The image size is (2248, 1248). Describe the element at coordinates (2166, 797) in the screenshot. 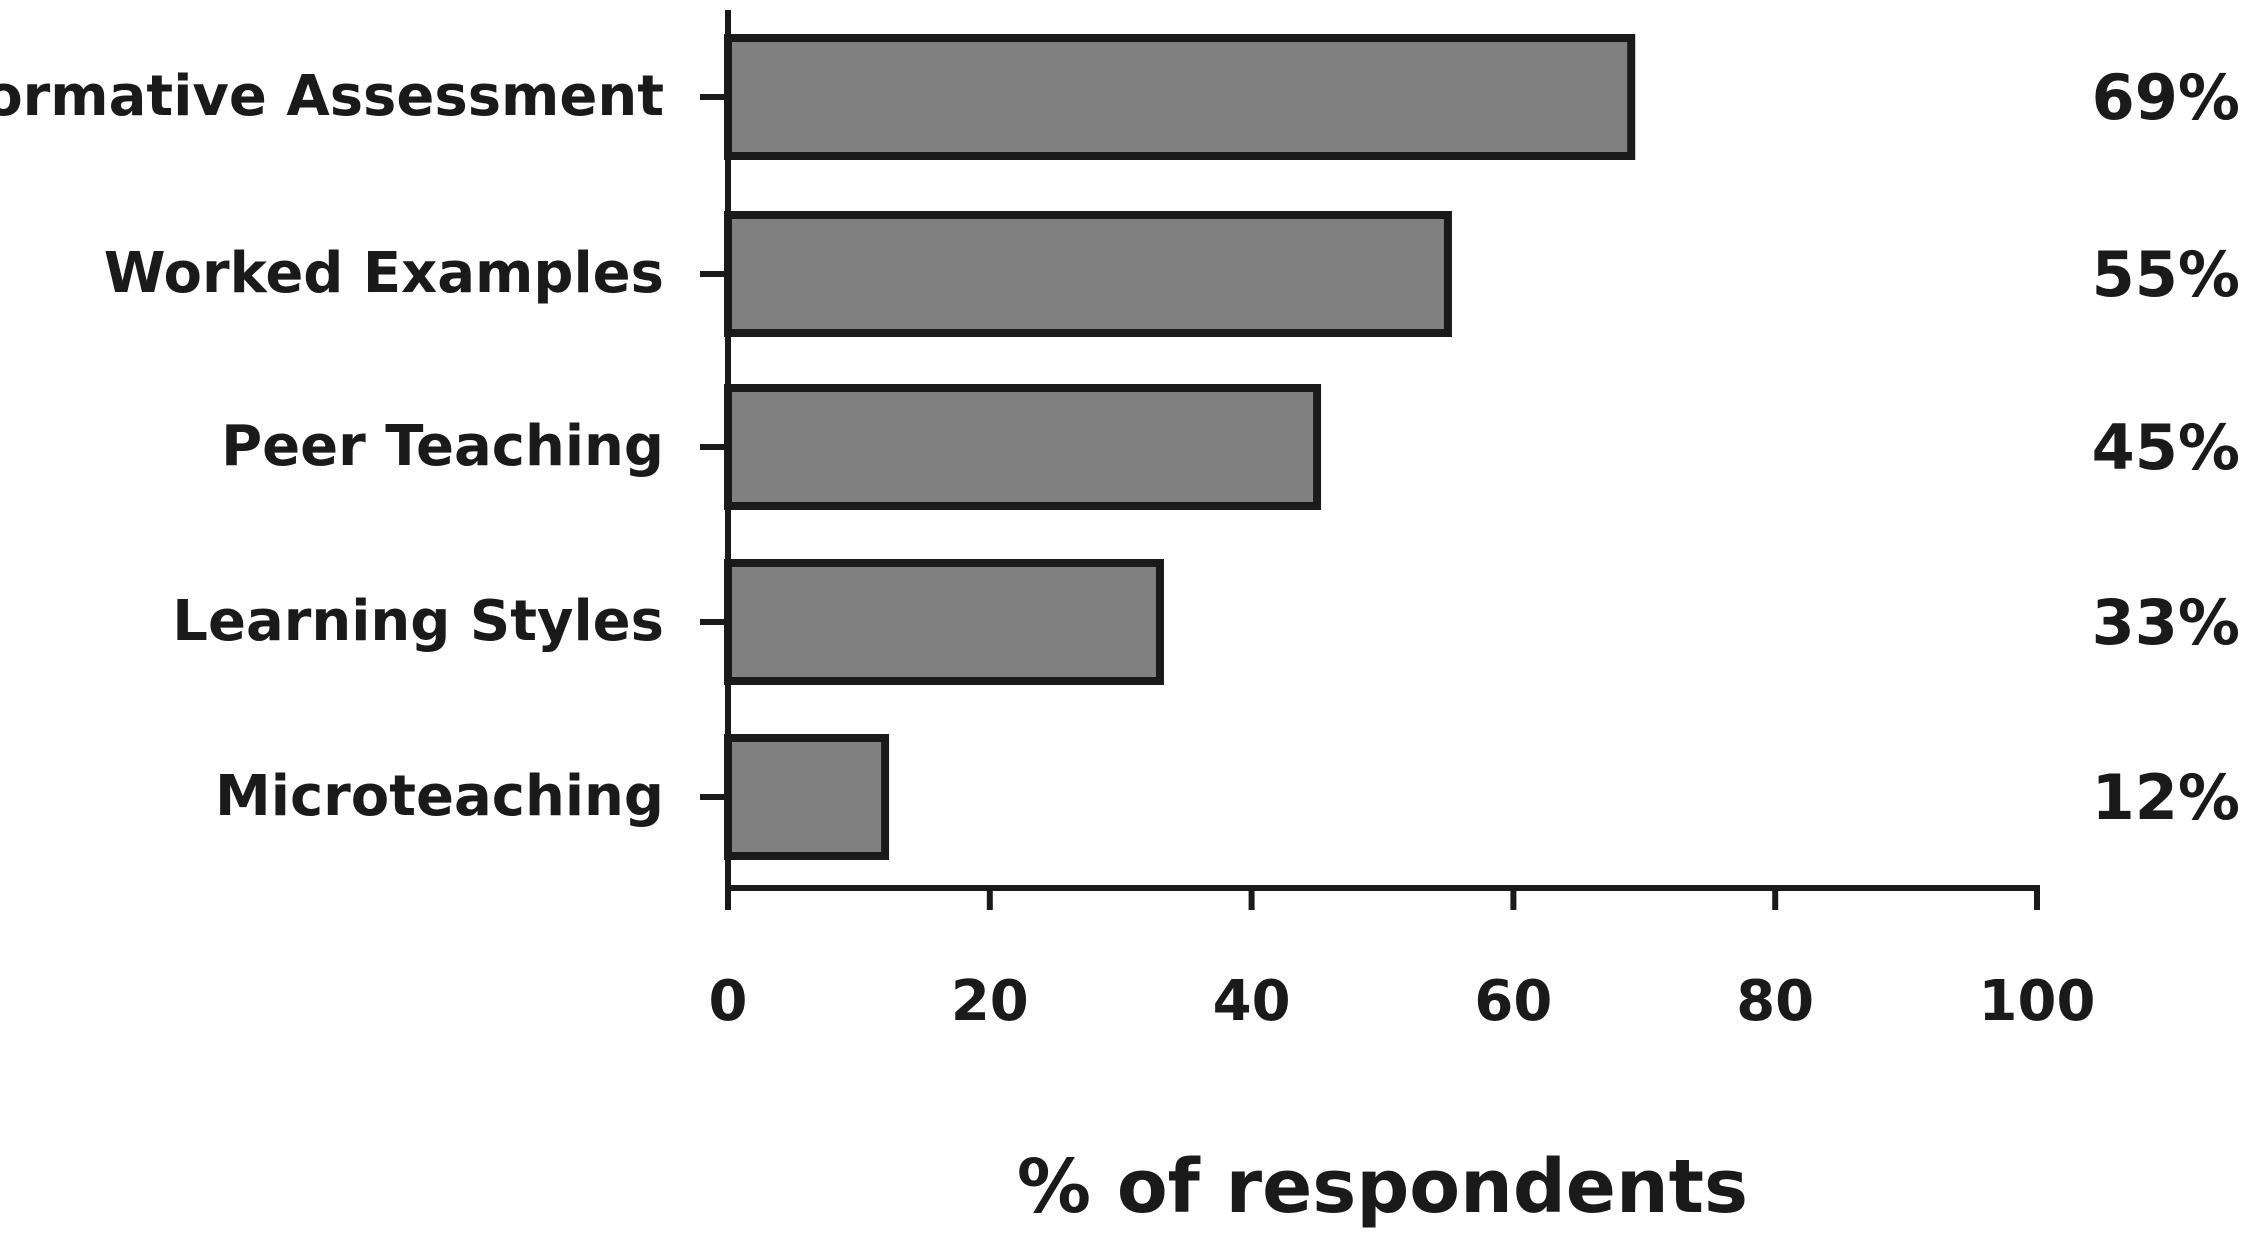

I see `data-label: 12%` at that location.